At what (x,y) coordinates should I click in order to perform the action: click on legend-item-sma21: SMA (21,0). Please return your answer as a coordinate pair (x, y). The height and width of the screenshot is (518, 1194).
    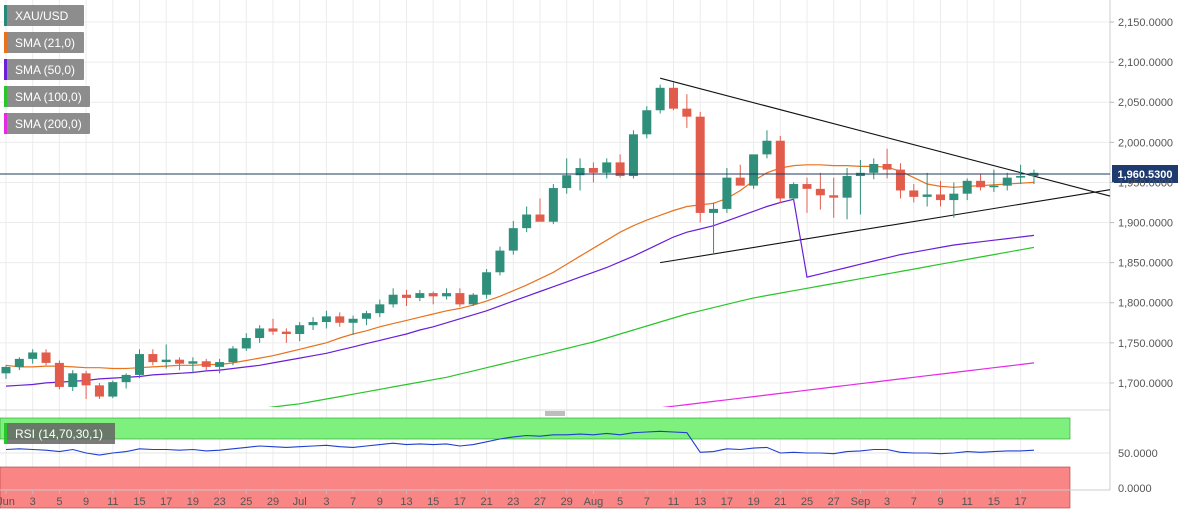
    Looking at the image, I should click on (44, 42).